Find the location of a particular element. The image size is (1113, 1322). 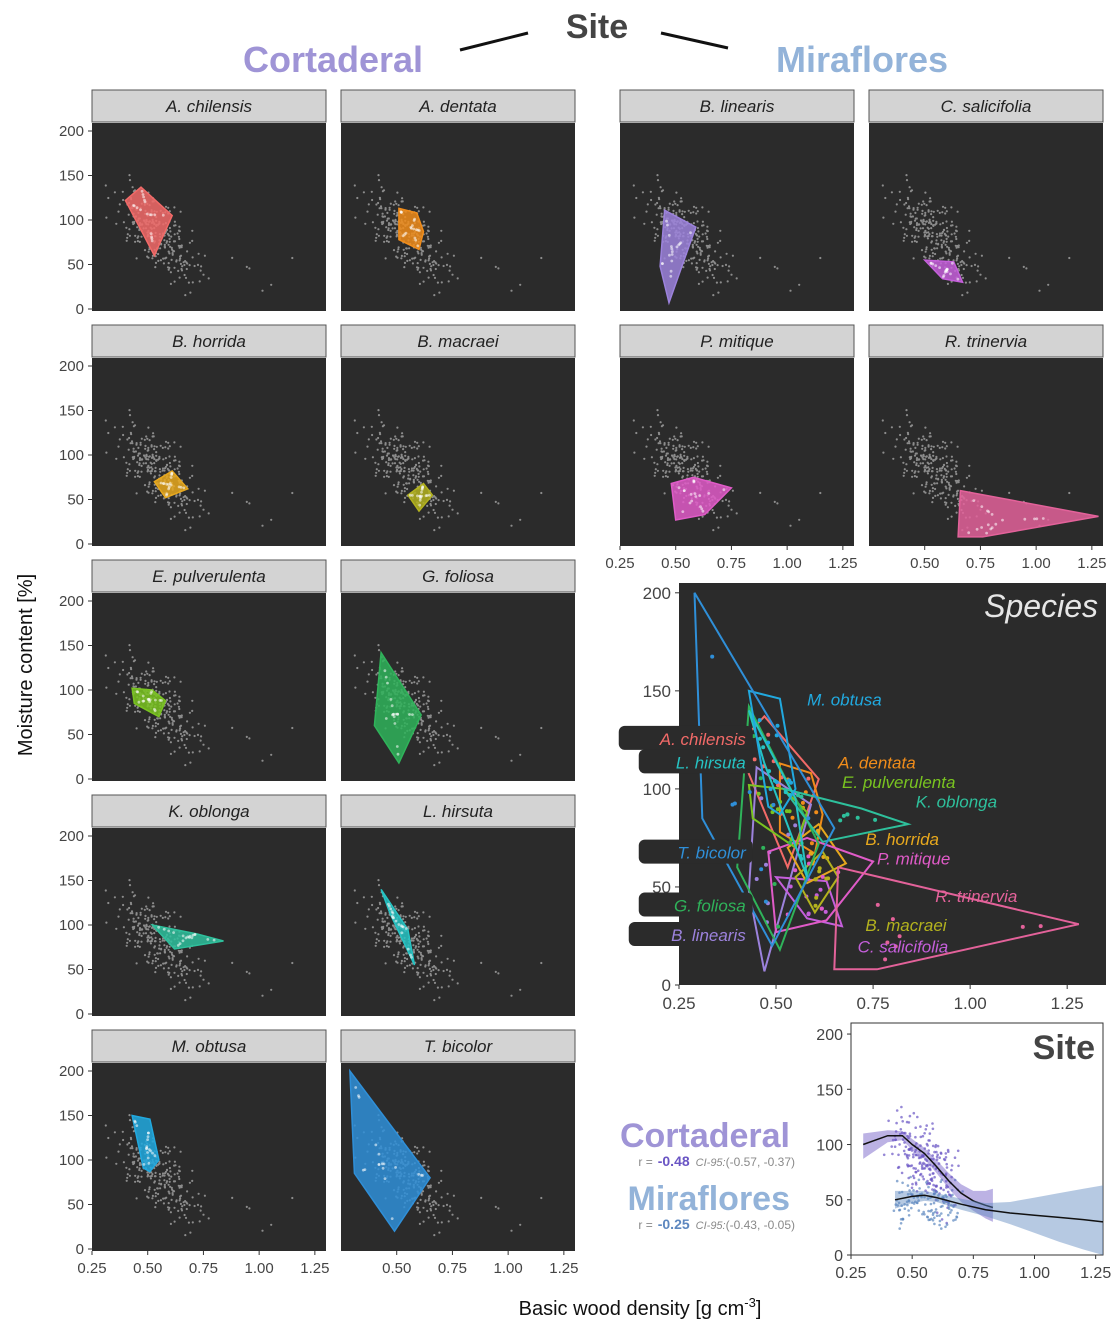

species-hull-outline is located at coordinates (846, 815).